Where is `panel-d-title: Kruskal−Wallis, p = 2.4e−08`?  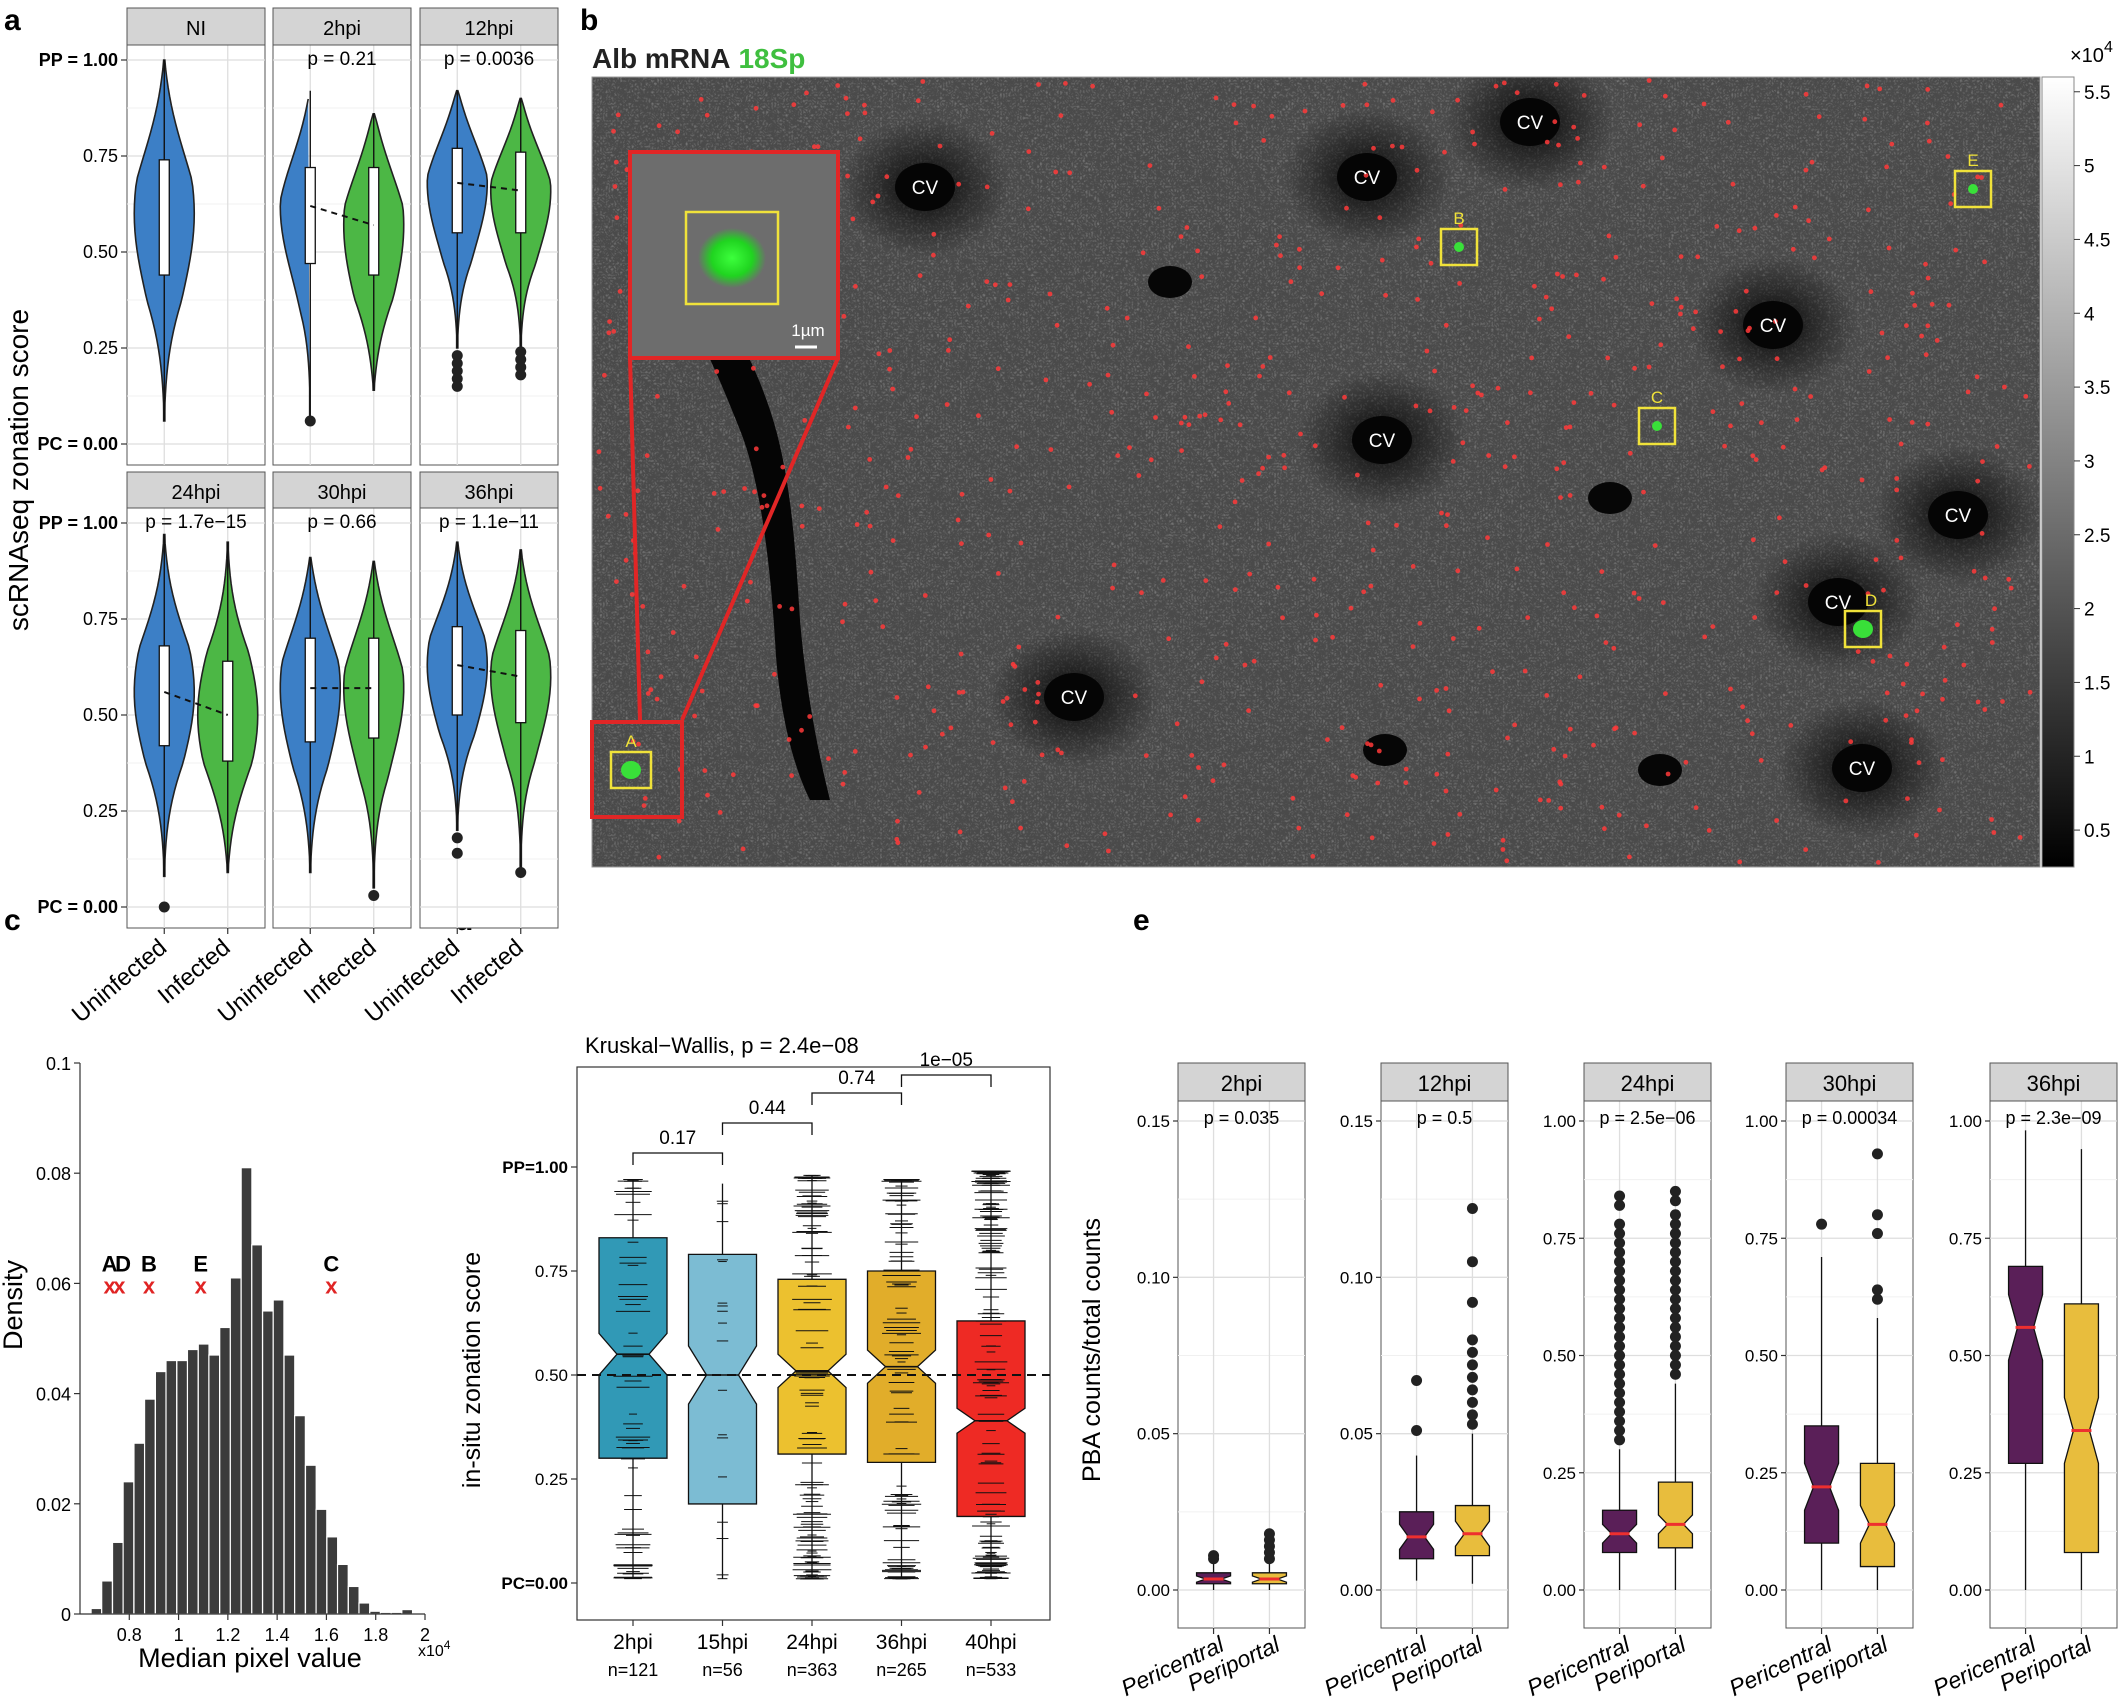
panel-d-title: Kruskal−Wallis, p = 2.4e−08 is located at coordinates (722, 1045).